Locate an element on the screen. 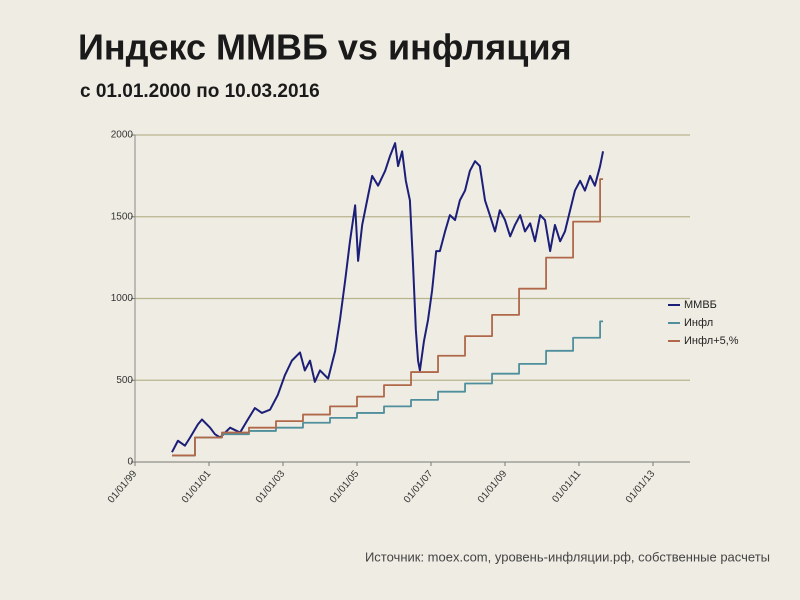 The height and width of the screenshot is (600, 800). y-tick-label: 0 is located at coordinates (130, 462).